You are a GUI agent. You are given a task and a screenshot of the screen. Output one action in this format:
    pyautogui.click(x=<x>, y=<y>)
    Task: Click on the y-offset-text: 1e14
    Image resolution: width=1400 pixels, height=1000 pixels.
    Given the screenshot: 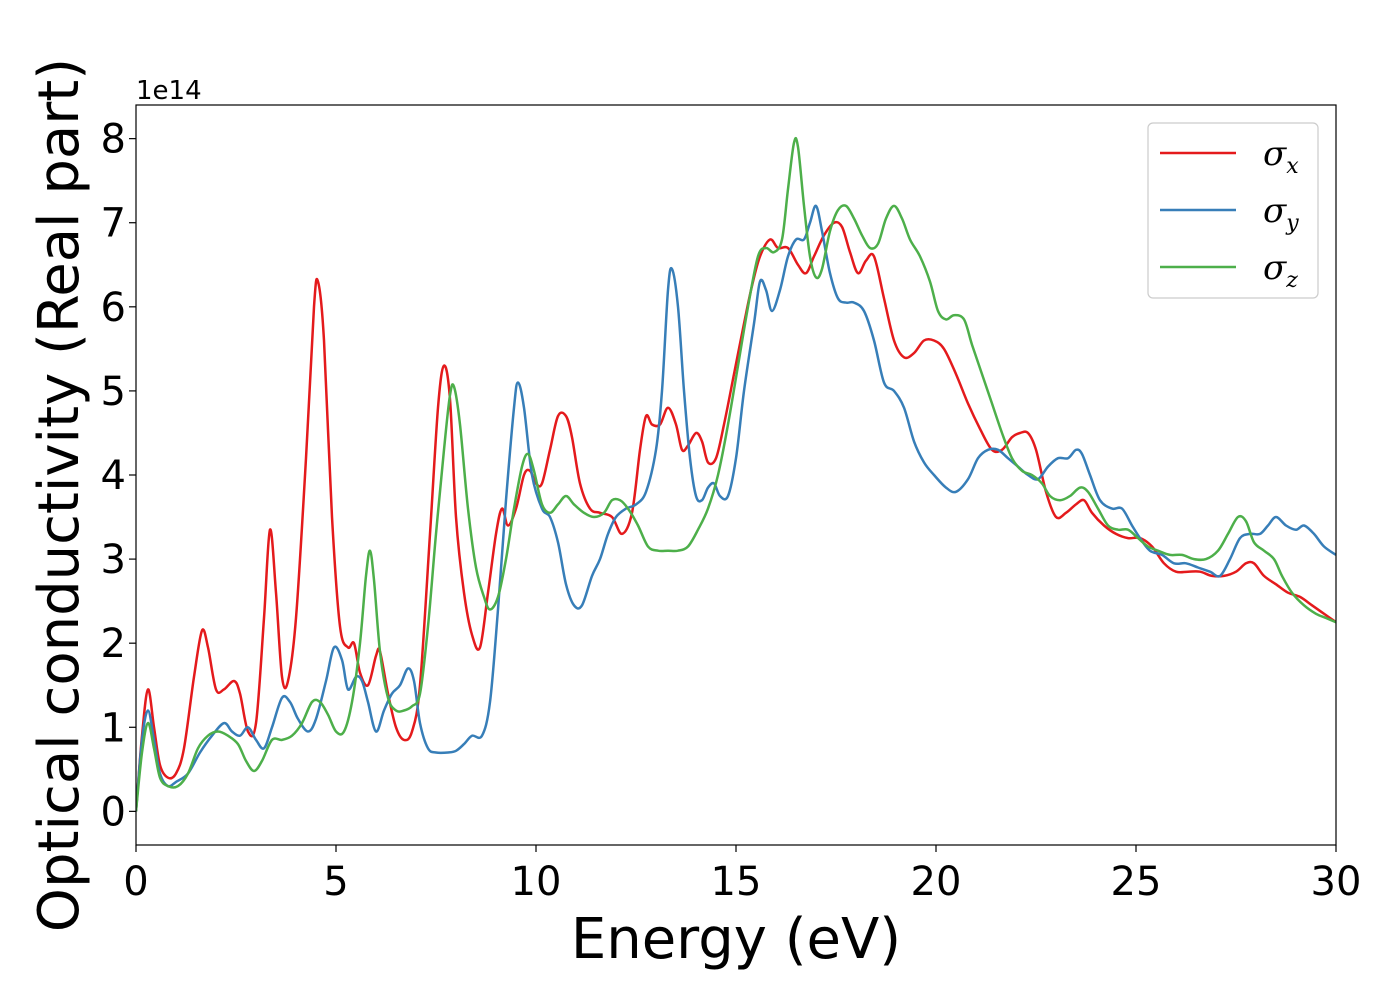 What is the action you would take?
    pyautogui.click(x=169, y=91)
    